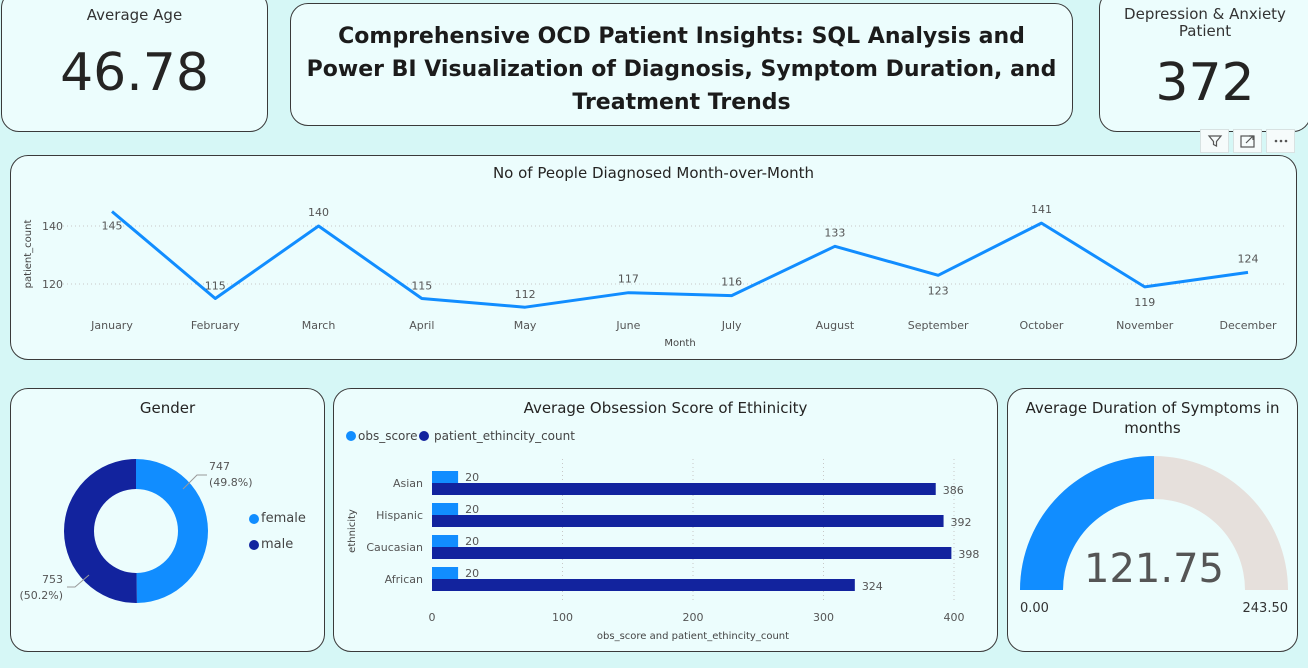 This screenshot has height=668, width=1308. I want to click on gender-donut-chart: 747 (49.8%) 753 (50.2%), so click(136, 531).